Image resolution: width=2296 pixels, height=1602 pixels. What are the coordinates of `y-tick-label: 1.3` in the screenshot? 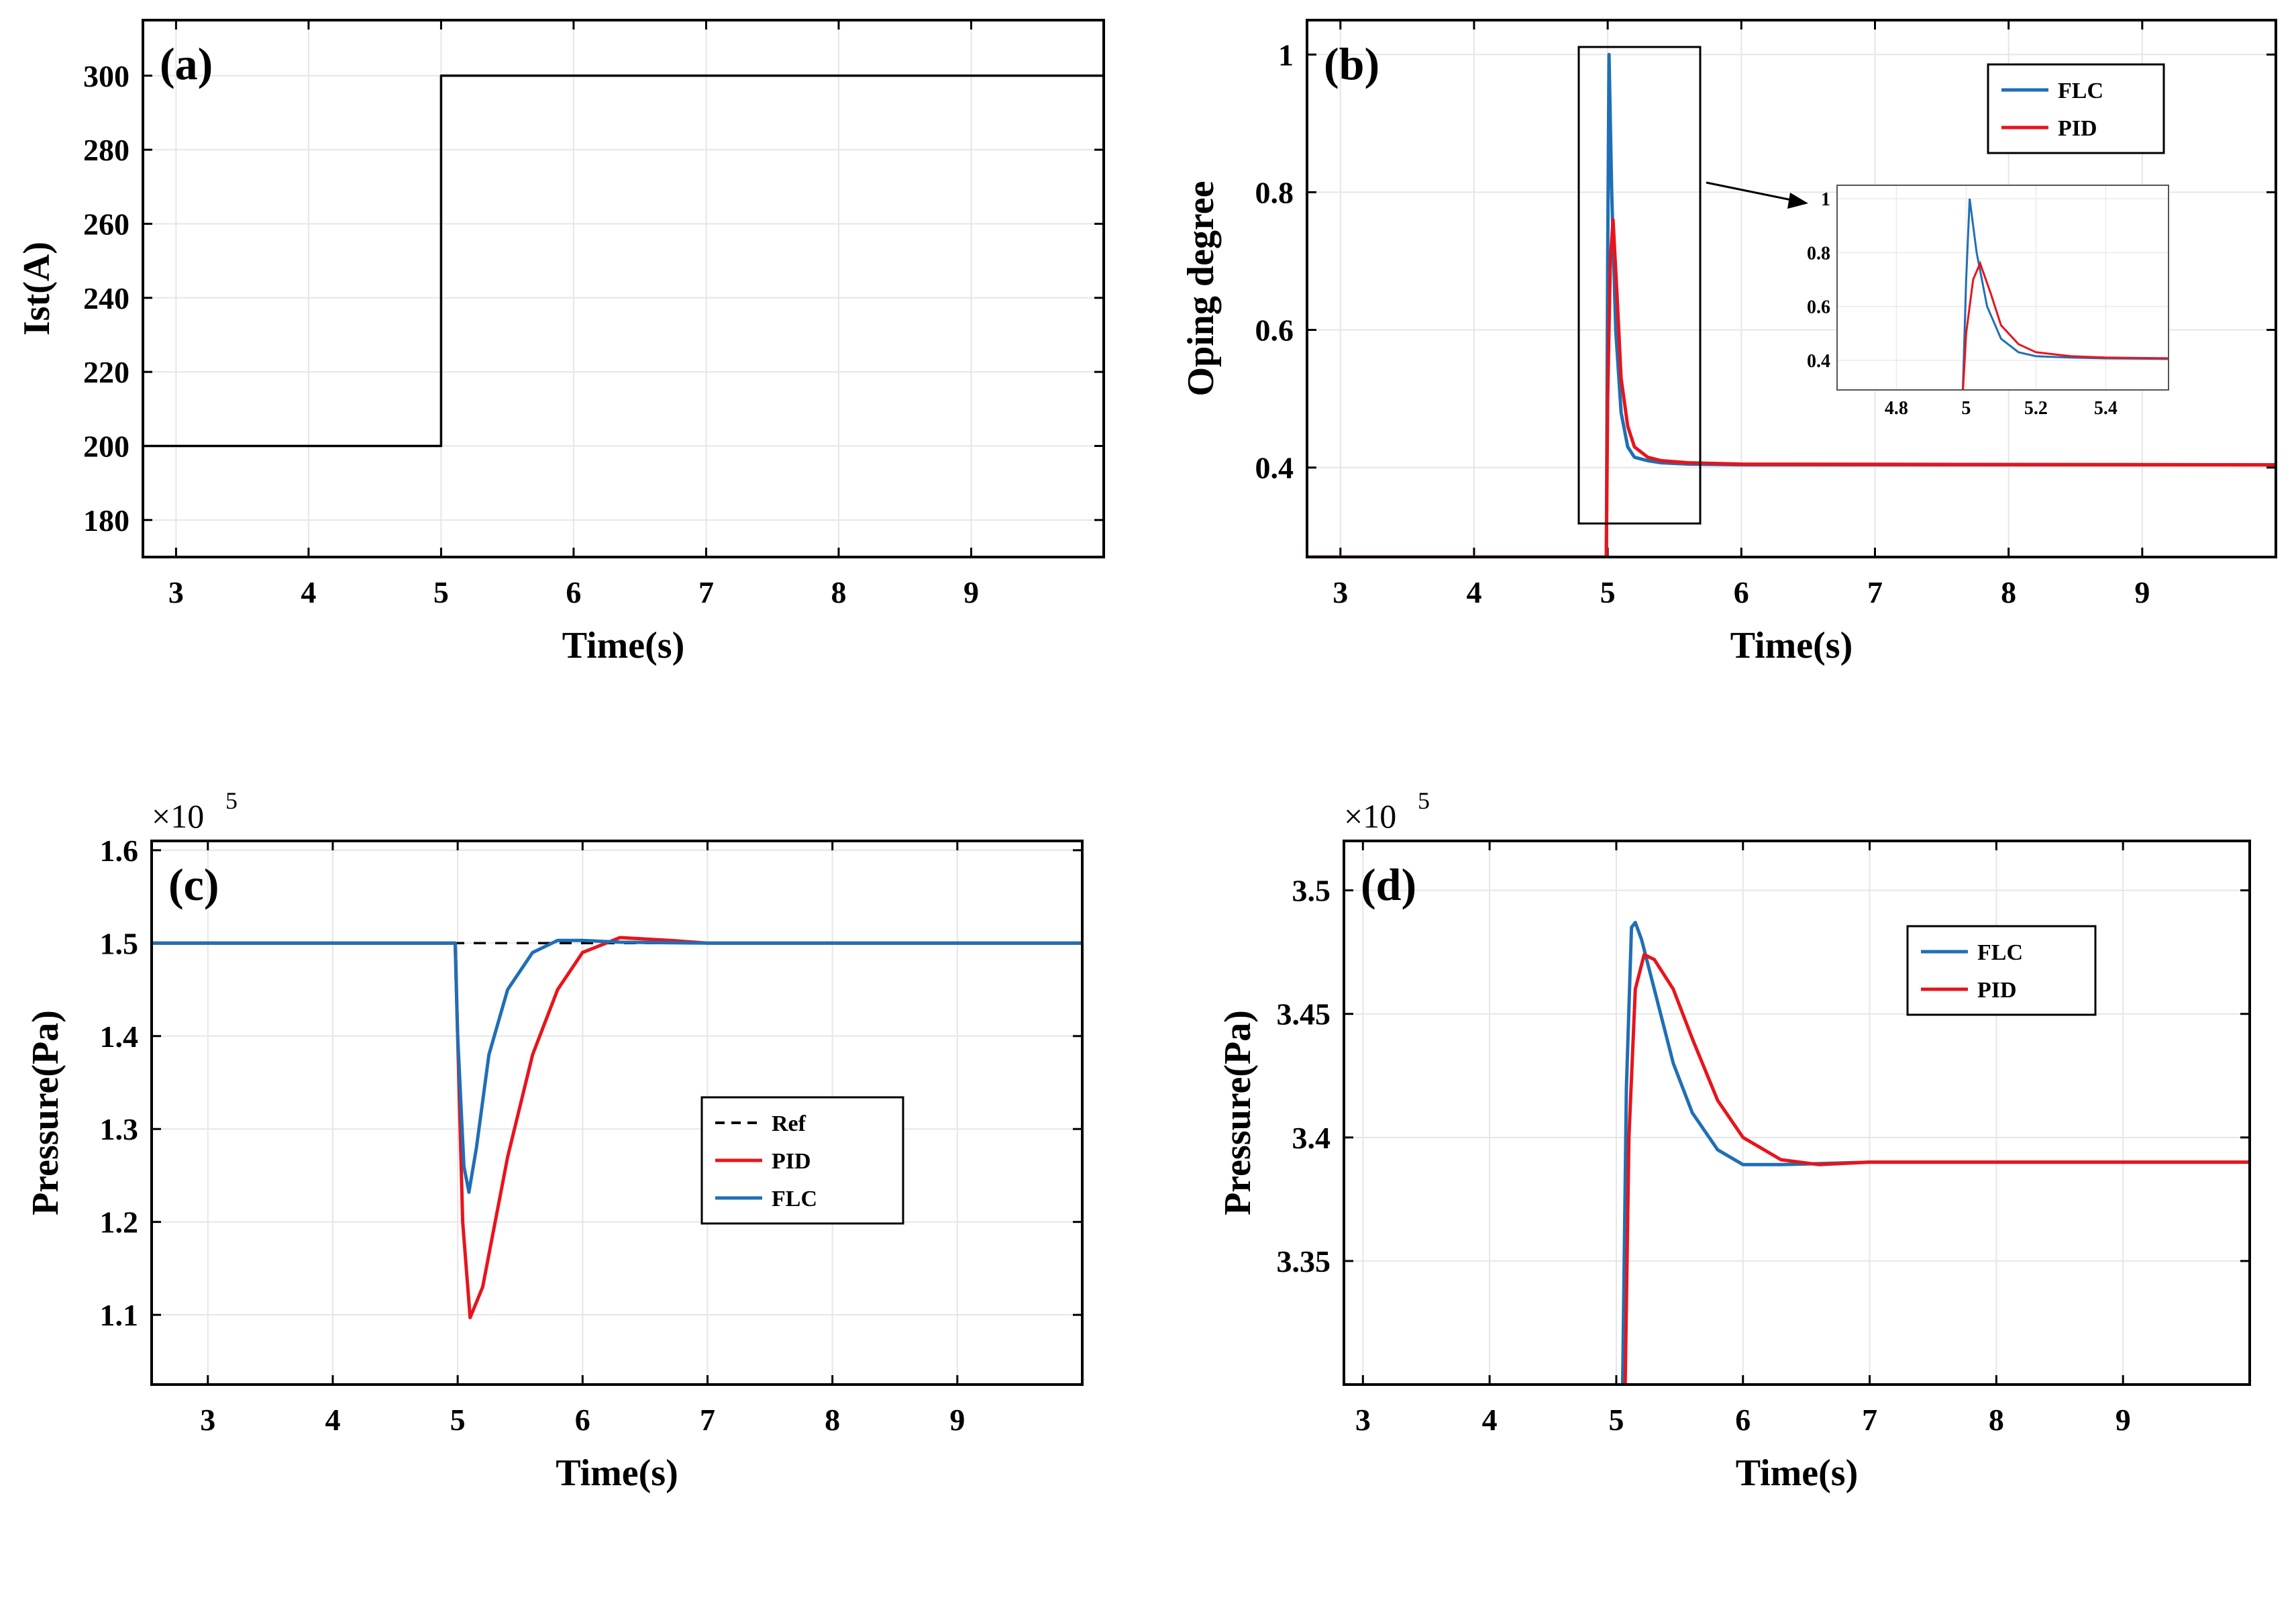 It's located at (119, 1129).